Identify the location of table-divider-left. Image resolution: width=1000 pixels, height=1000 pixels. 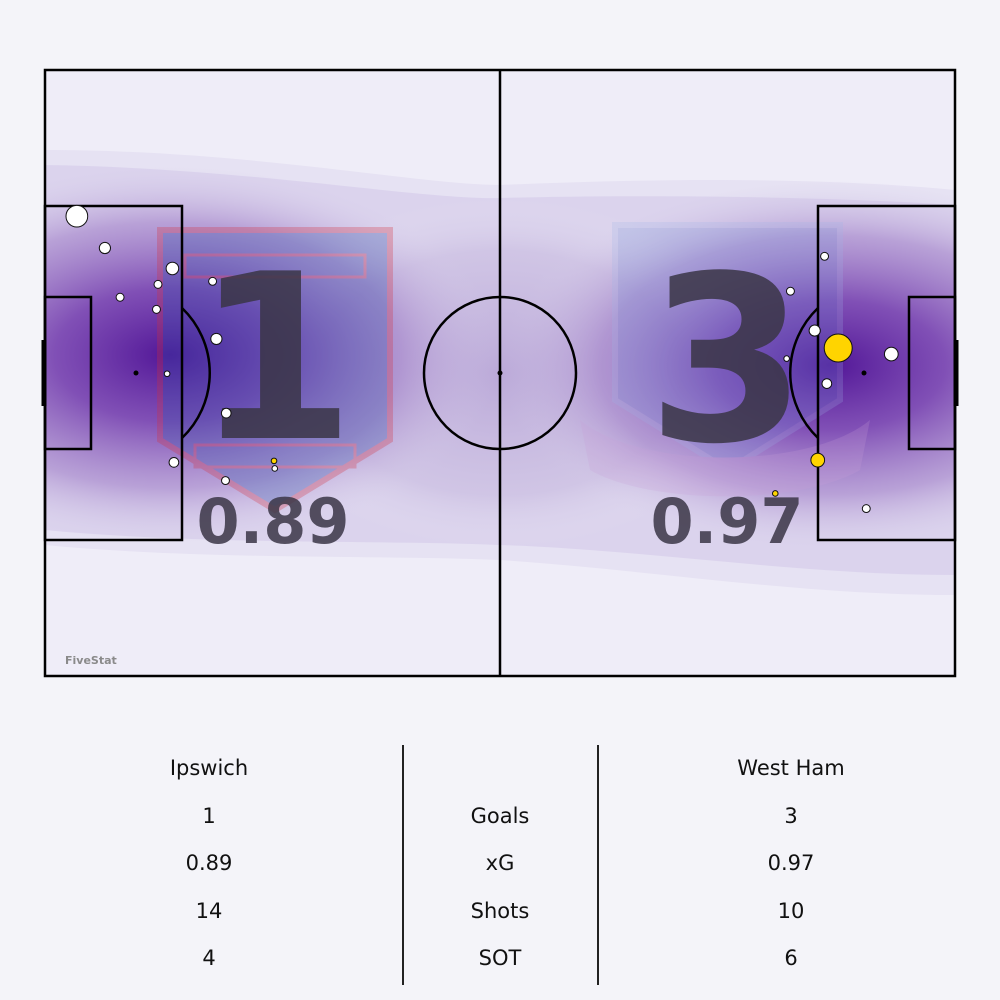
(403, 865).